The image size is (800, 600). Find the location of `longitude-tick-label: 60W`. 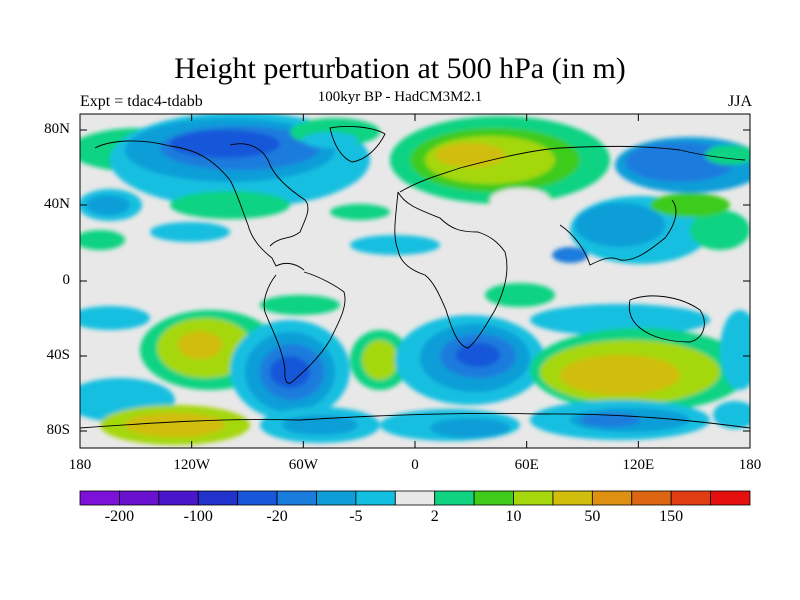

longitude-tick-label: 60W is located at coordinates (303, 465).